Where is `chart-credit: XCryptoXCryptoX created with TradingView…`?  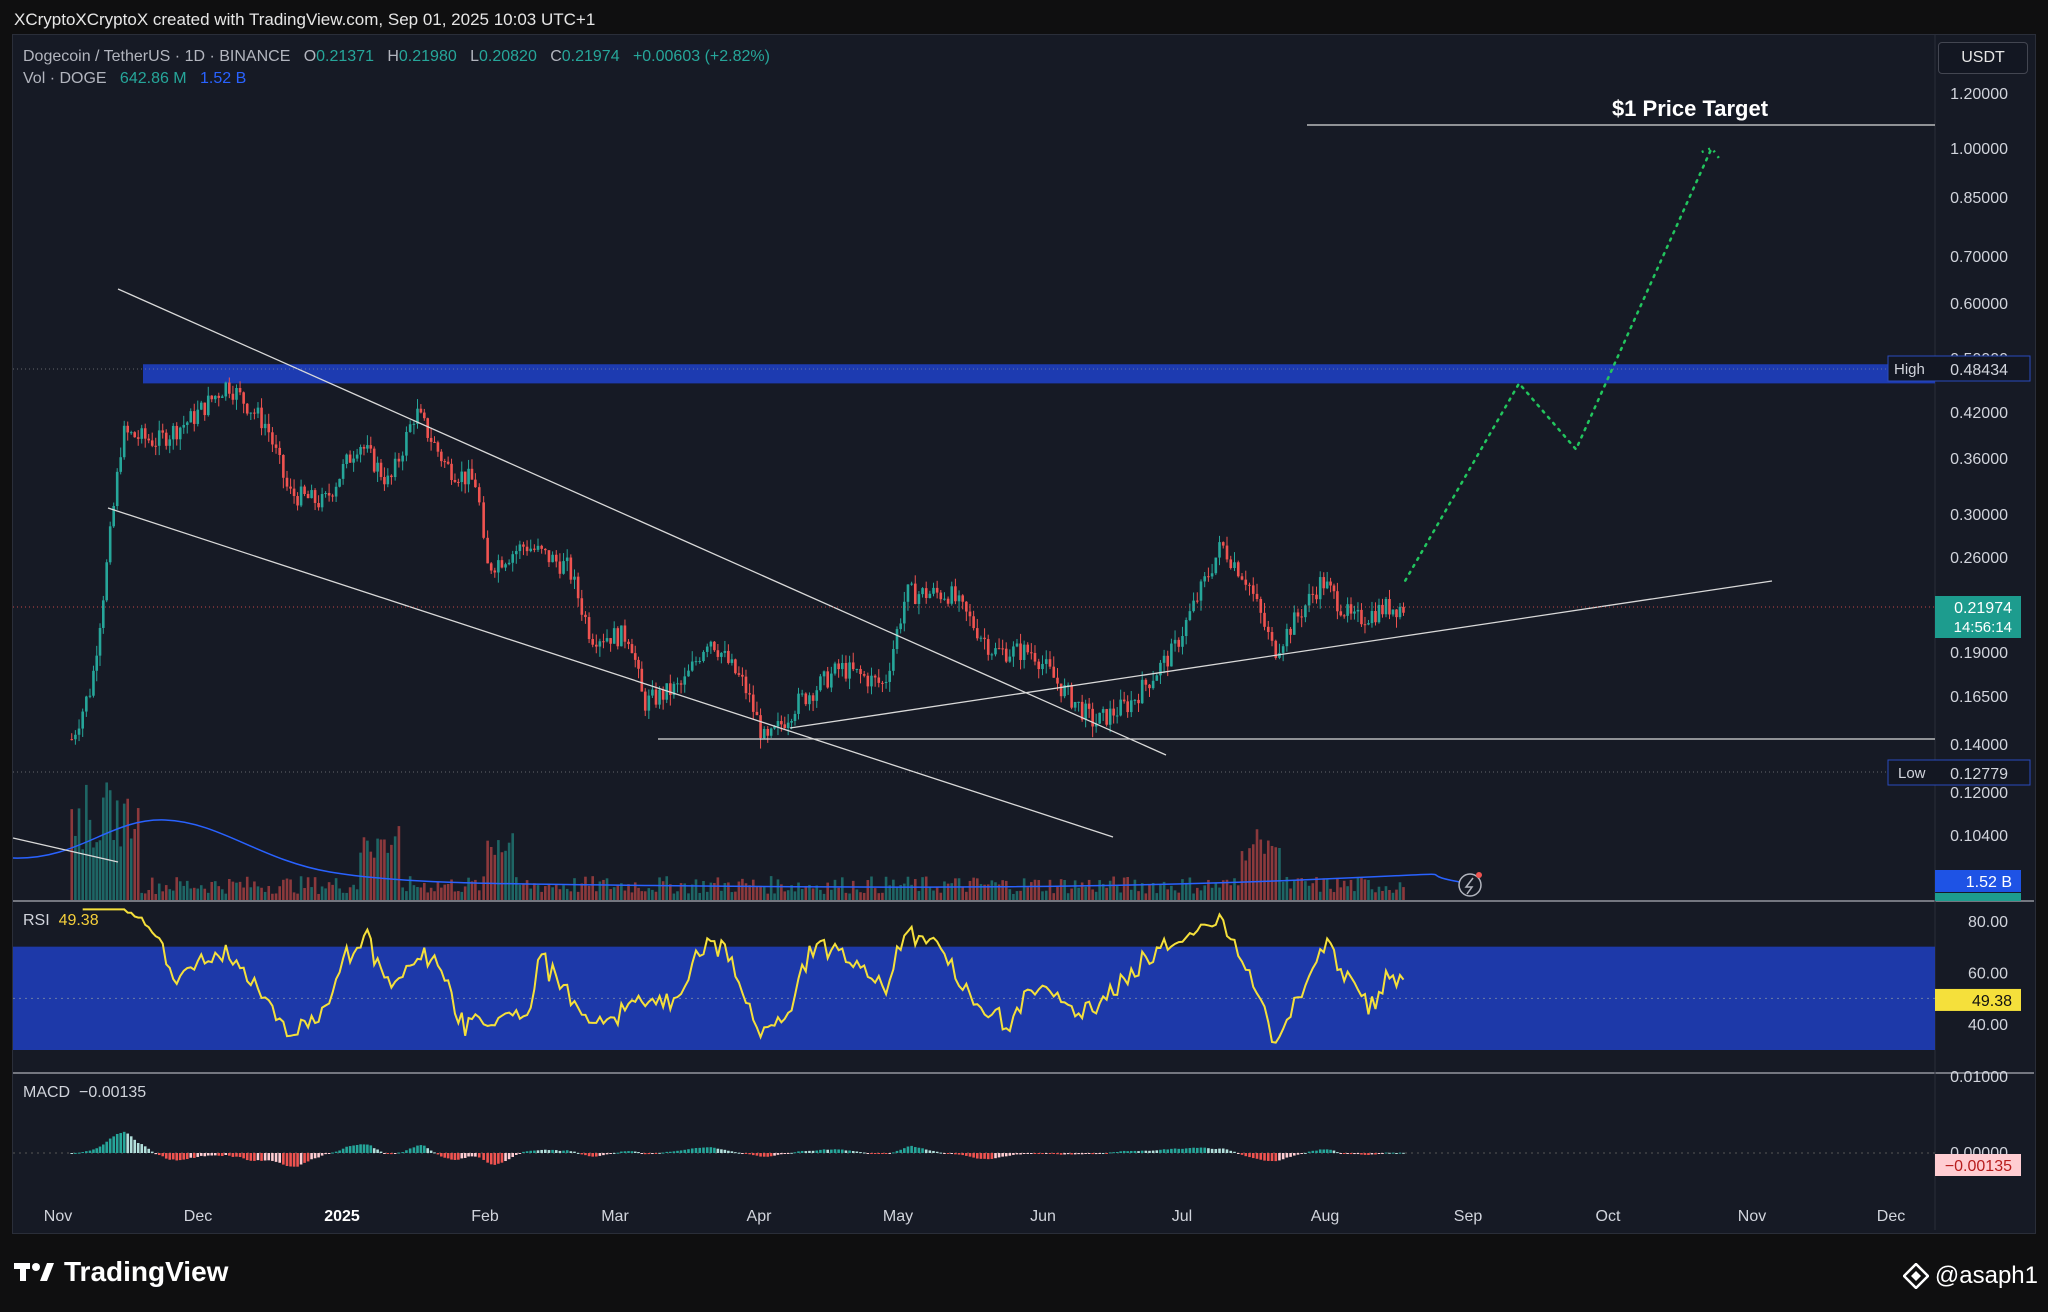
chart-credit: XCryptoXCryptoX created with TradingView… is located at coordinates (305, 19).